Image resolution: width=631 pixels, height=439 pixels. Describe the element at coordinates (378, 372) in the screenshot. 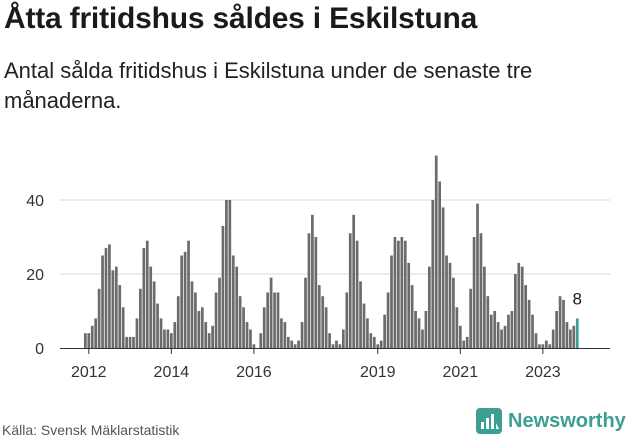

I see `x-tick-label: 2019` at that location.